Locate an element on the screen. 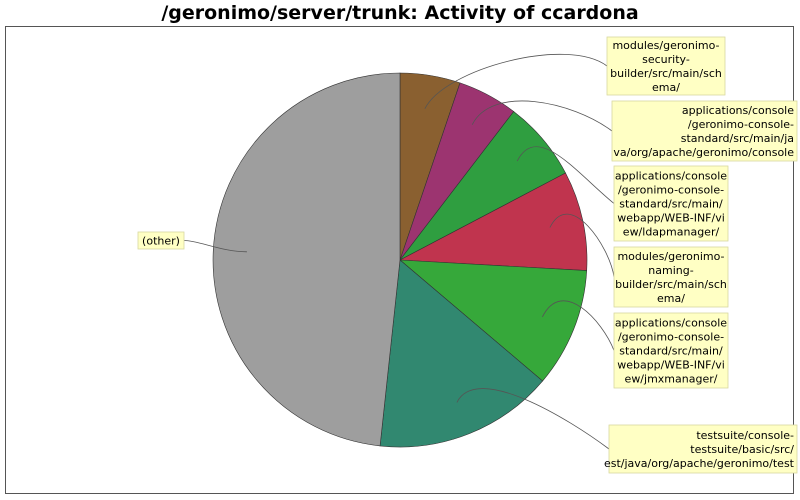 Image resolution: width=800 pixels, height=500 pixels. slice-label-line: security- is located at coordinates (666, 59).